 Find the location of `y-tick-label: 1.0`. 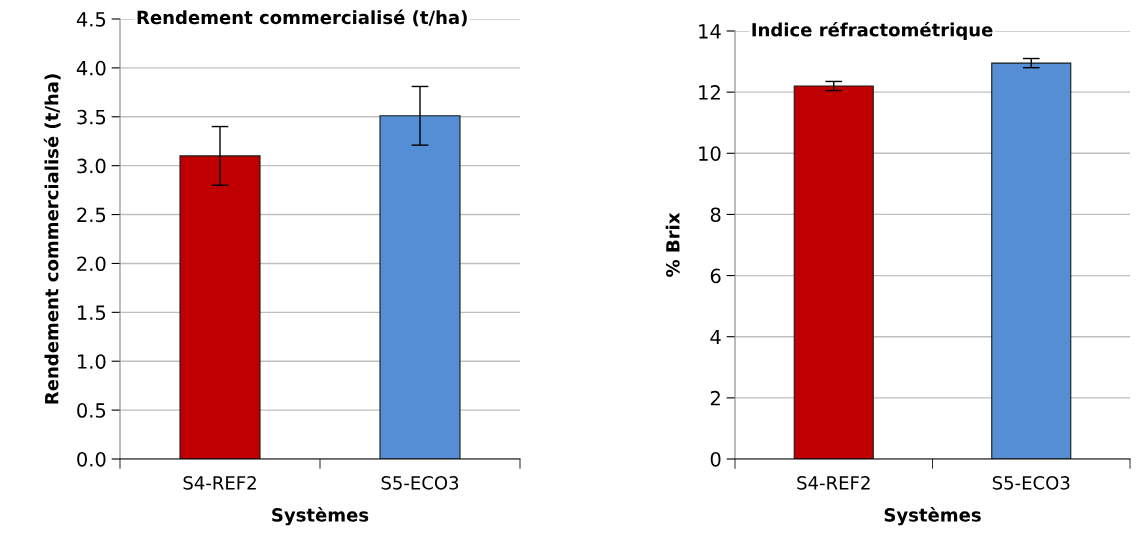

y-tick-label: 1.0 is located at coordinates (92, 361).